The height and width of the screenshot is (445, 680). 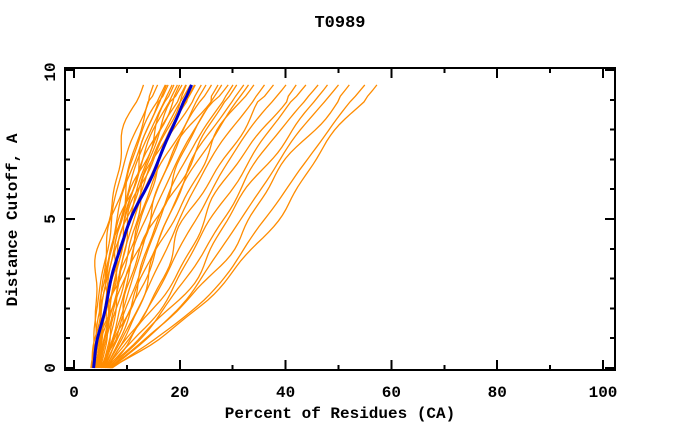 I want to click on x-axis-label: Percent of Residues (CA), so click(x=340, y=414).